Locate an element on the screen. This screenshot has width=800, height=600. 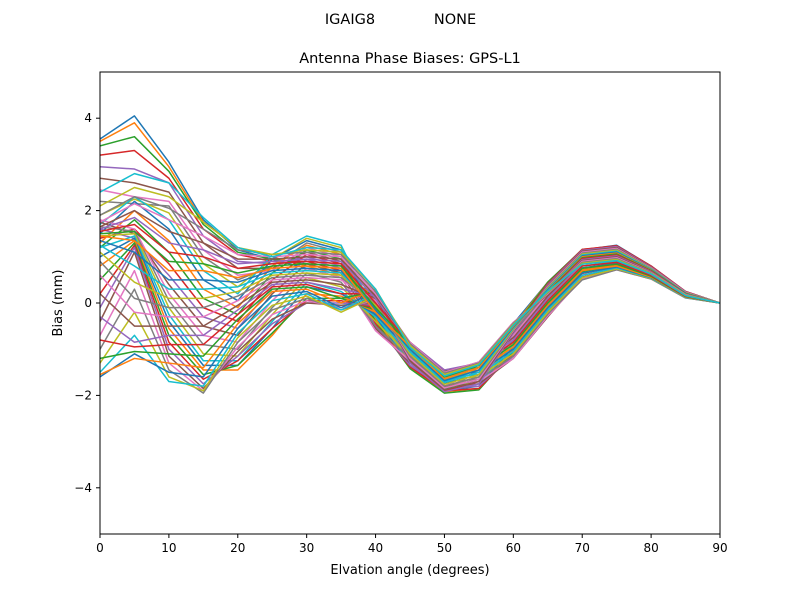
x-tick-label: 20 is located at coordinates (237, 548).